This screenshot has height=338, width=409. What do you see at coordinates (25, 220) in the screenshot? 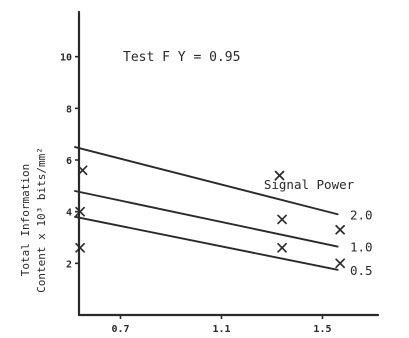
I see `y-axis-label-line1: Total Information` at bounding box center [25, 220].